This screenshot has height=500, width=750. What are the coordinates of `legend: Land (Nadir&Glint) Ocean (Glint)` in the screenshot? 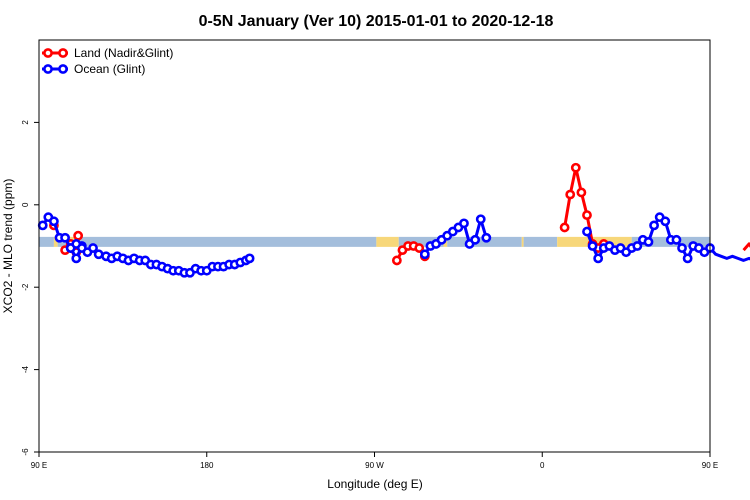 It's located at (107, 61).